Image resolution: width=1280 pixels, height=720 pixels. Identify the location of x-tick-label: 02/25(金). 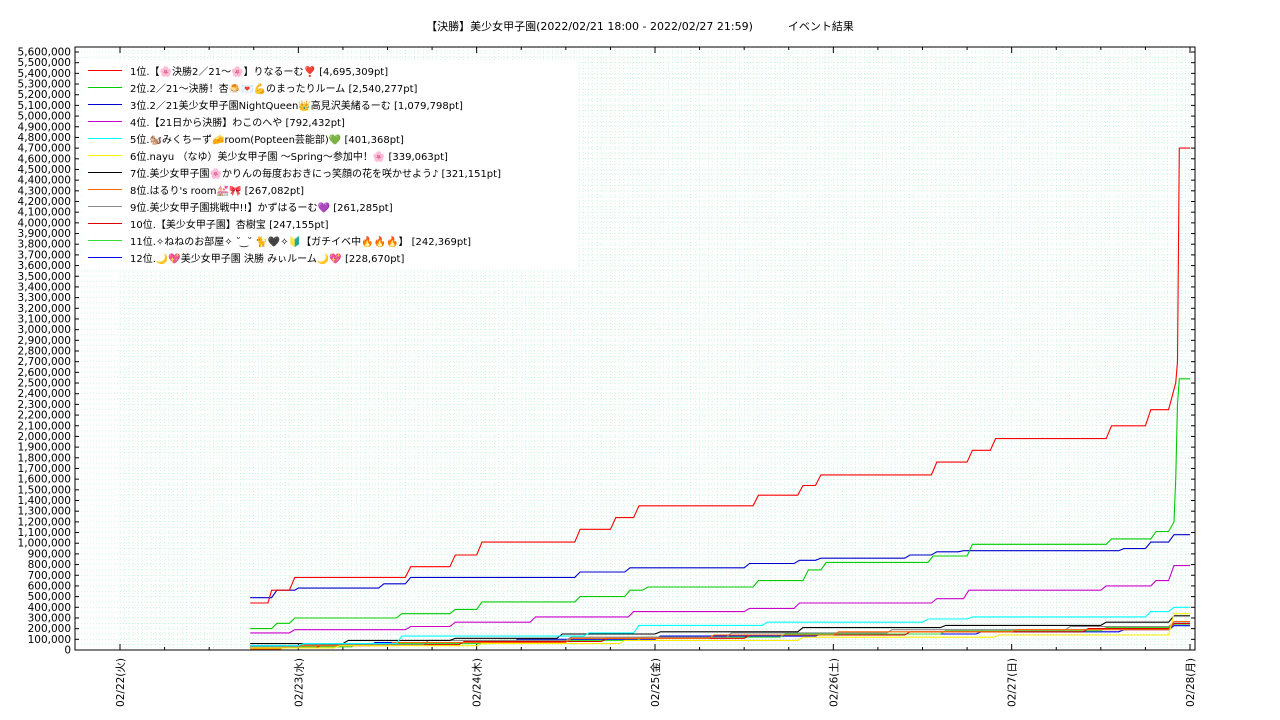
(655, 682).